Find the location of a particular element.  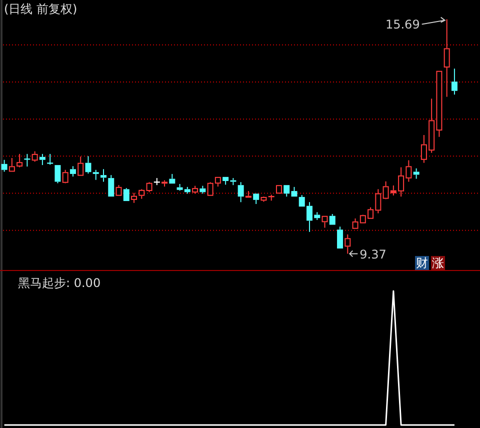

chart-title: 黑马起步: 0.00 is located at coordinates (59, 283).